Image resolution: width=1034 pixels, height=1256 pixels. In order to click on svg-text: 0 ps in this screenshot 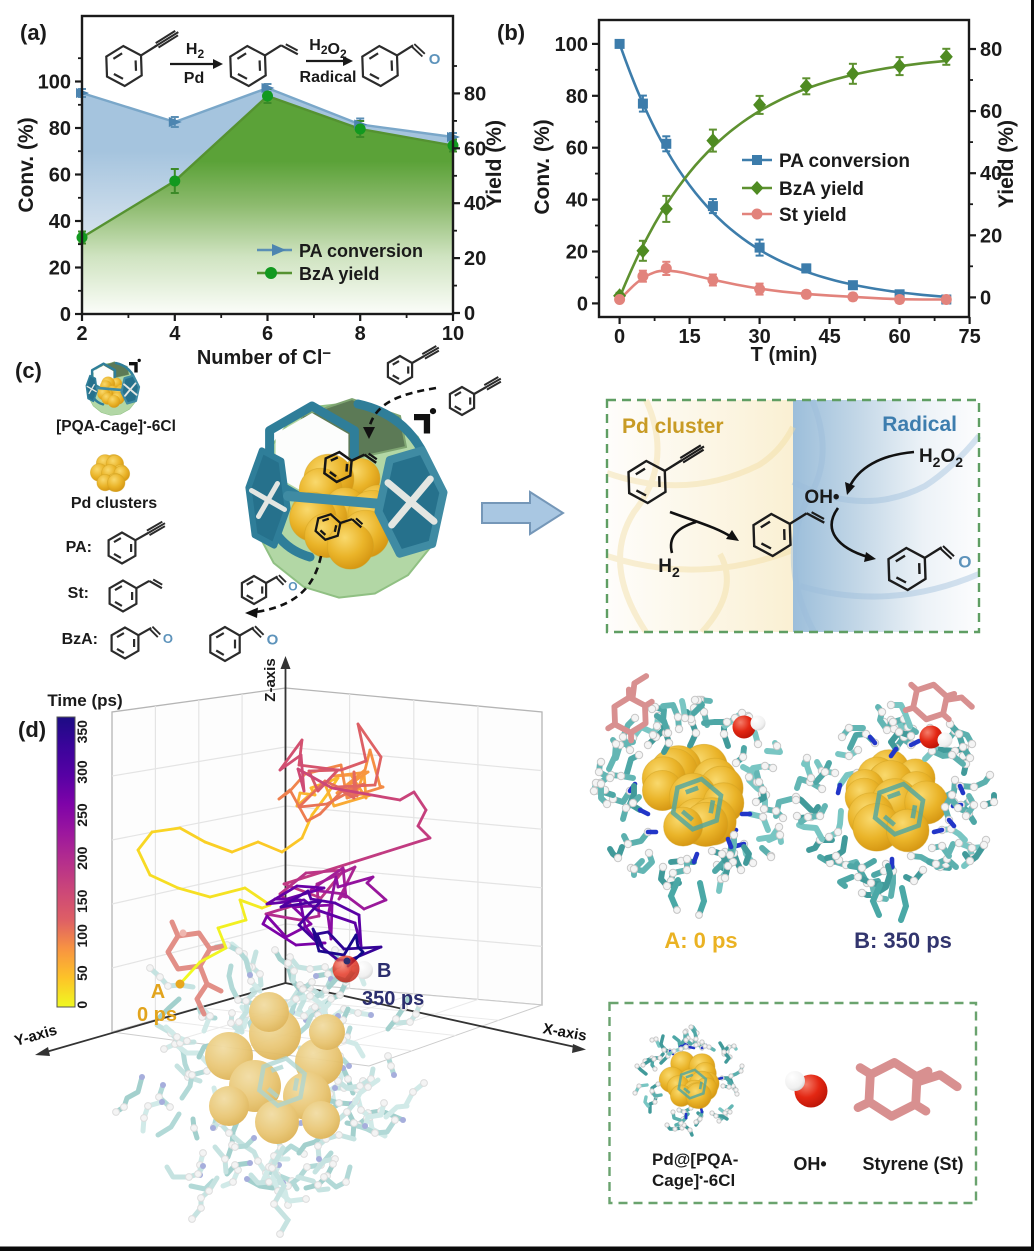, I will do `click(157, 1015)`.